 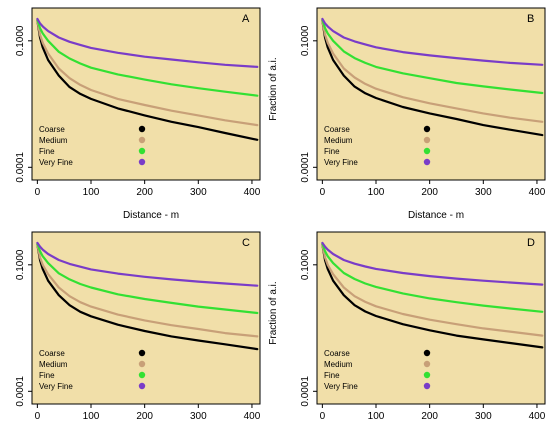 I want to click on panel-letter: C, so click(x=246, y=243).